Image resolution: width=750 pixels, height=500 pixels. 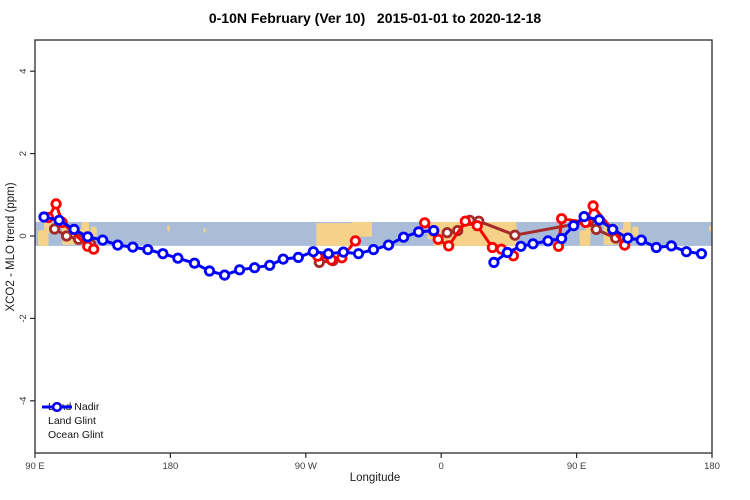 What do you see at coordinates (597, 239) in the screenshot?
I see `series-line-ocean-glint` at bounding box center [597, 239].